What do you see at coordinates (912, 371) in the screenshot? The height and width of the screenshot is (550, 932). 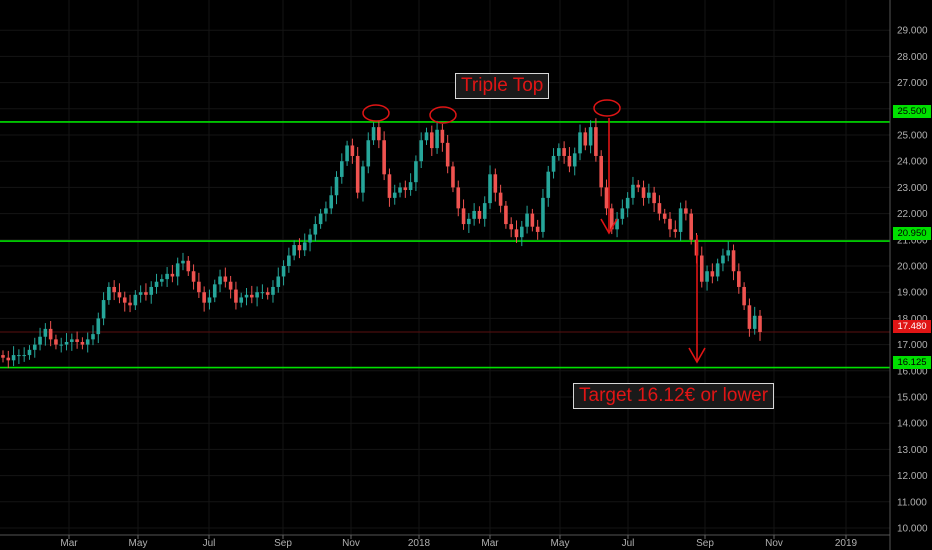 I see `y-tick-label: 16.000` at bounding box center [912, 371].